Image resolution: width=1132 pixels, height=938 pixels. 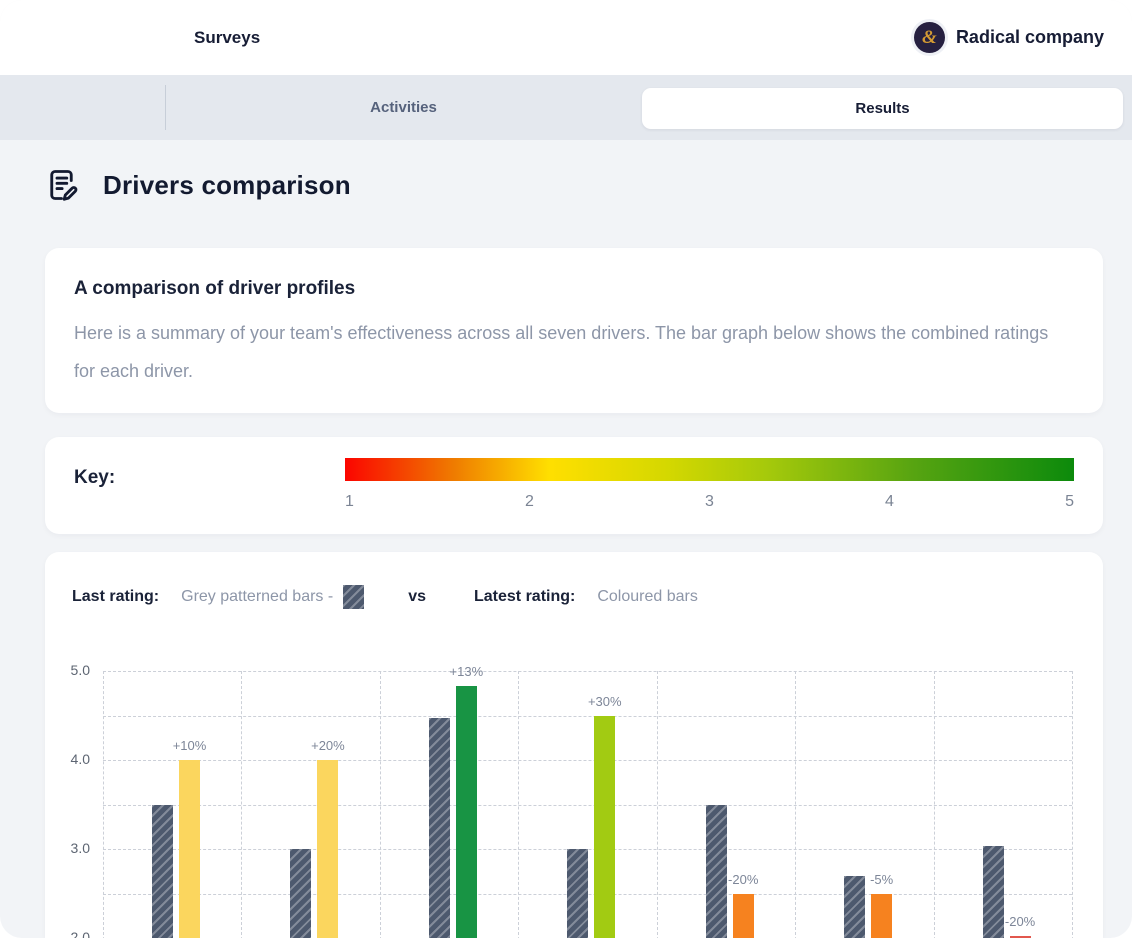 I want to click on key-scale-number: 2, so click(x=529, y=501).